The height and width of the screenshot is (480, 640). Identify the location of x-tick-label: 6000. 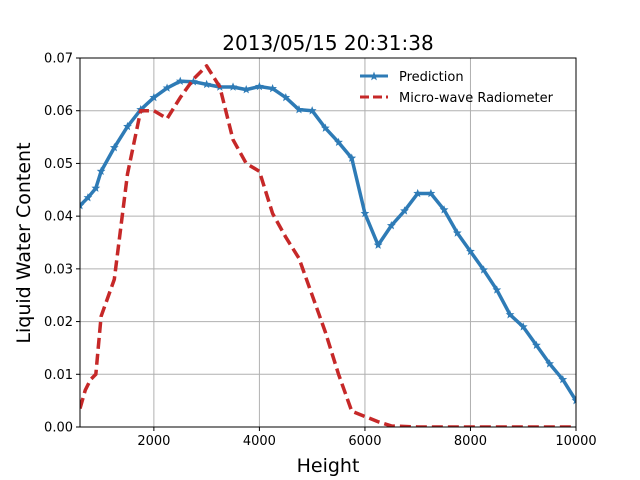
(364, 441).